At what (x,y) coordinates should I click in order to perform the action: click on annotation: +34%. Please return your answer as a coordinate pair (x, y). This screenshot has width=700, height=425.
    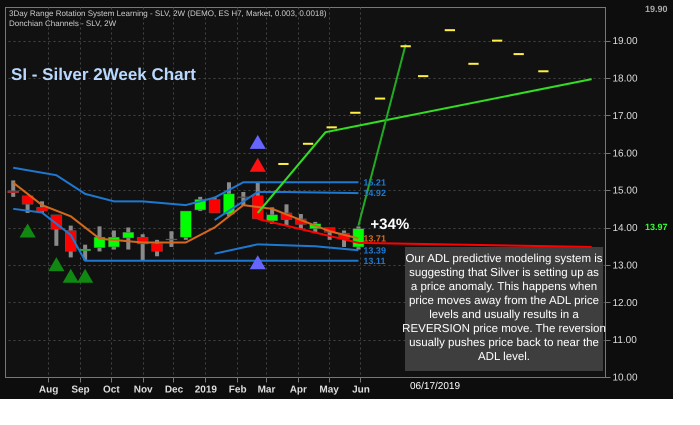
    Looking at the image, I should click on (390, 224).